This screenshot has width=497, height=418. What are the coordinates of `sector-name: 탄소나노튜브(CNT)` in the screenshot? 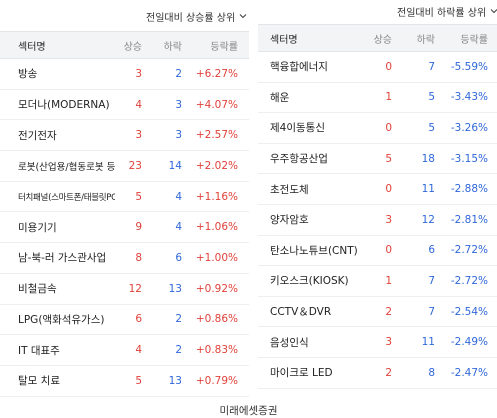 It's located at (314, 250).